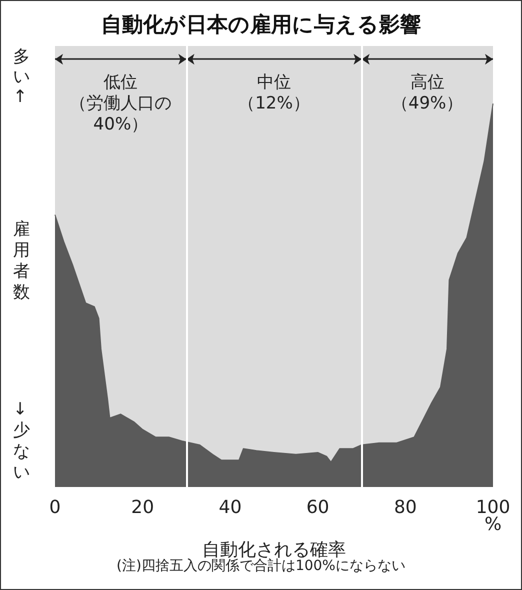  I want to click on y-axis-title: 雇用者数, so click(21, 261).